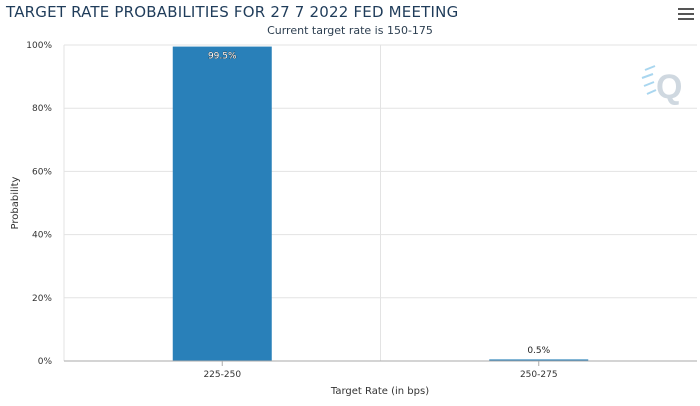  I want to click on x-tick-label: 225-250, so click(222, 375).